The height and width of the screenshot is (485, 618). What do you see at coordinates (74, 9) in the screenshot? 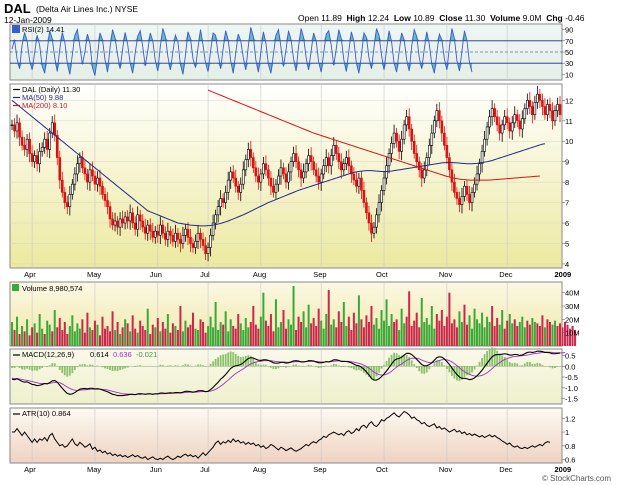
I see `company-name-text: (Delta Air Lines Inc.)` at bounding box center [74, 9].